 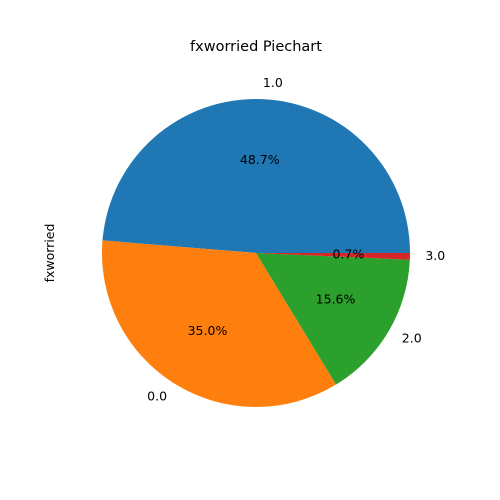 What do you see at coordinates (412, 338) in the screenshot?
I see `category-label: 2.0` at bounding box center [412, 338].